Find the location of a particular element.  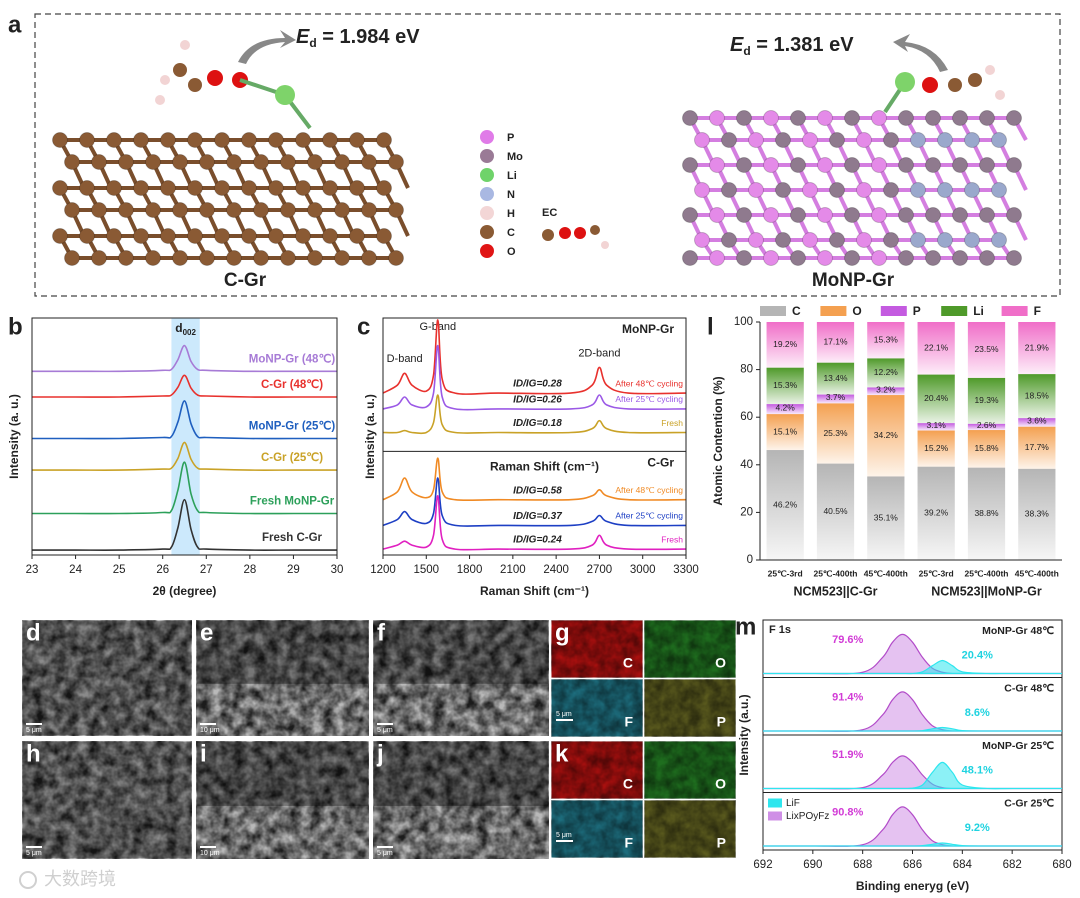

energy-sub: d is located at coordinates (312, 43).